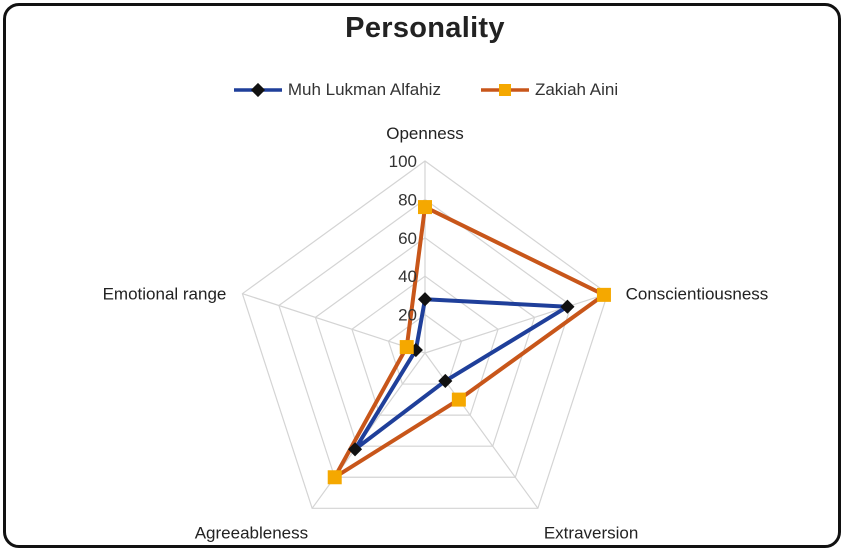 This screenshot has height=557, width=850. I want to click on tick-label-20: 20, so click(407, 315).